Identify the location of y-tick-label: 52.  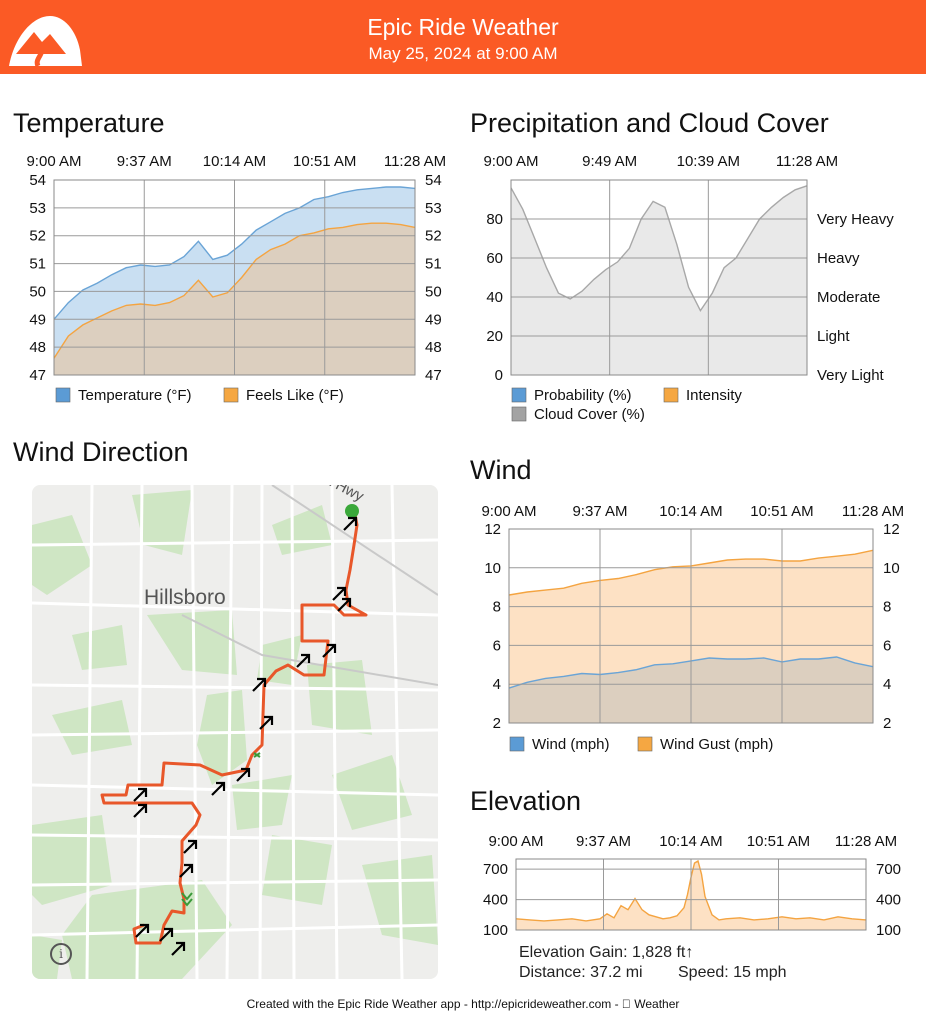
(37, 236).